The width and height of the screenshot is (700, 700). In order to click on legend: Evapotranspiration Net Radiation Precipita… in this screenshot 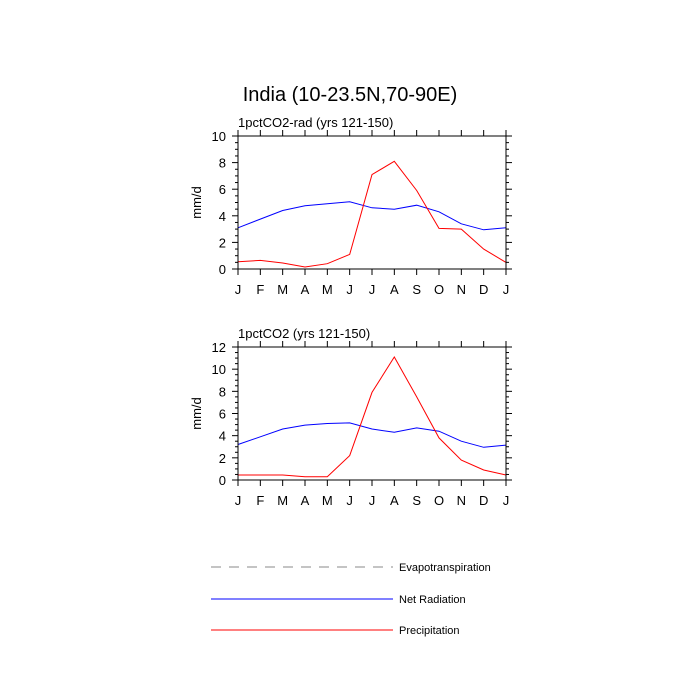, I will do `click(351, 599)`.